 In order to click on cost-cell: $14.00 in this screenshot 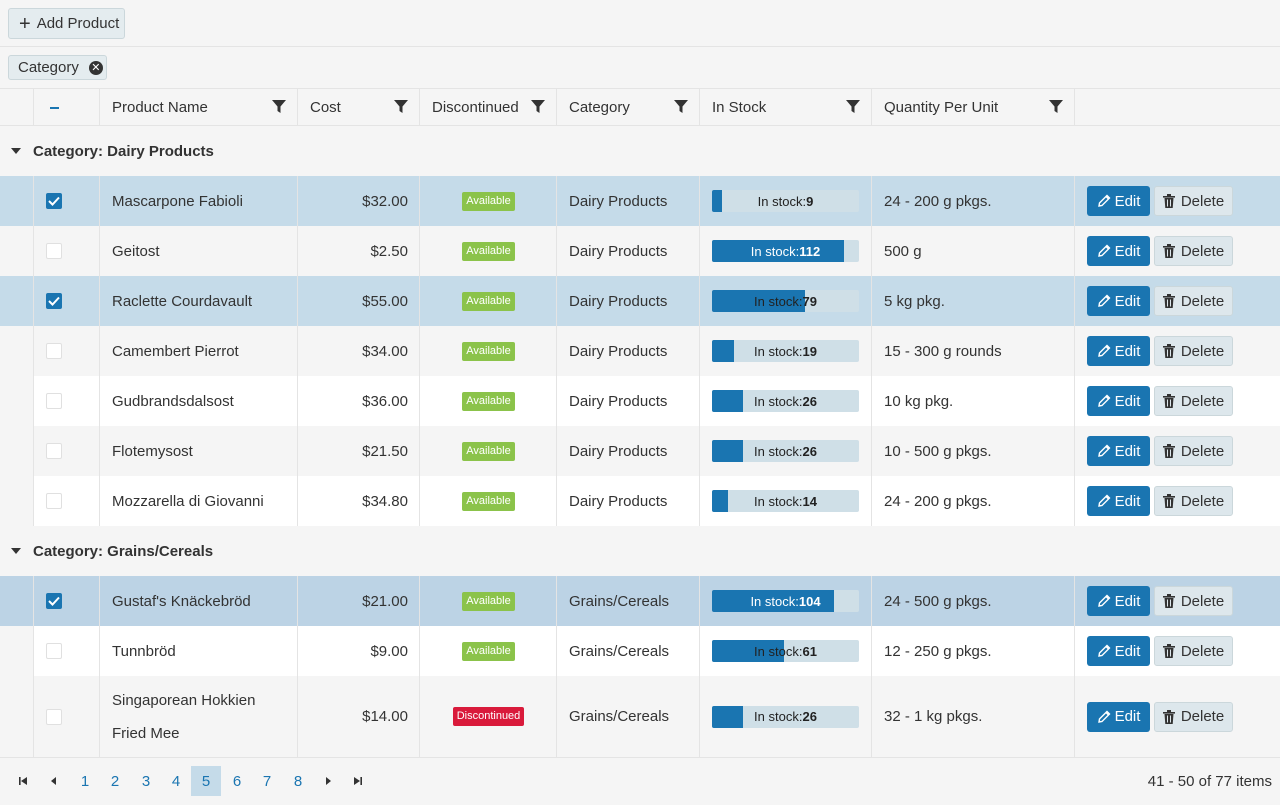, I will do `click(358, 716)`.